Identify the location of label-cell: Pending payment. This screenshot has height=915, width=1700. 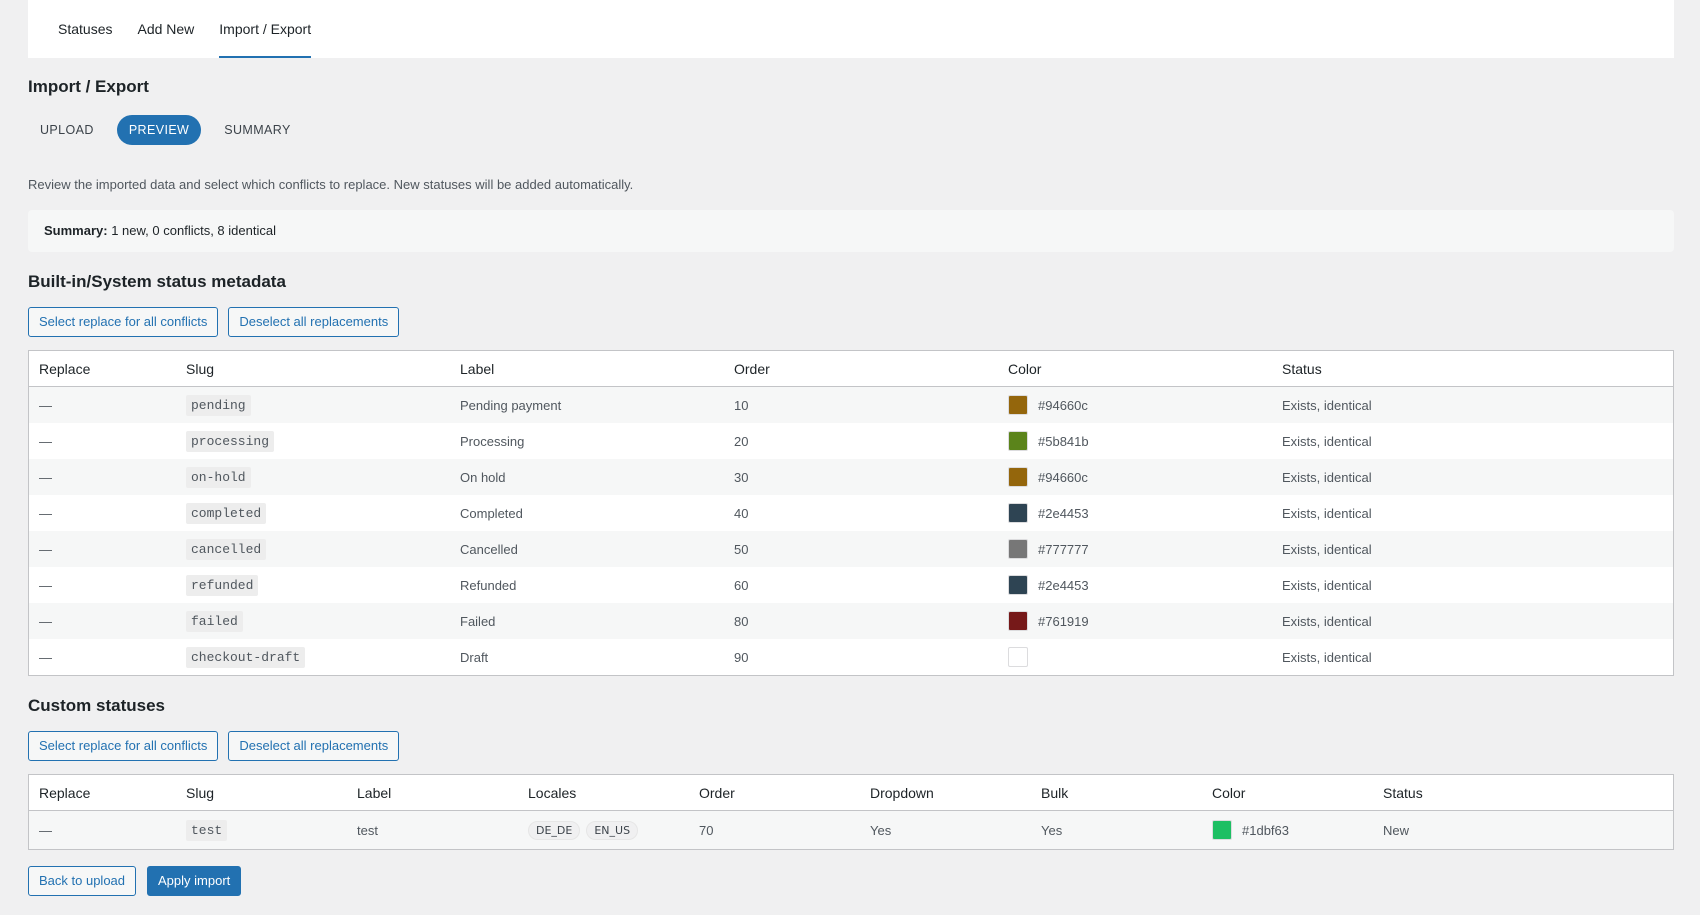
(587, 404).